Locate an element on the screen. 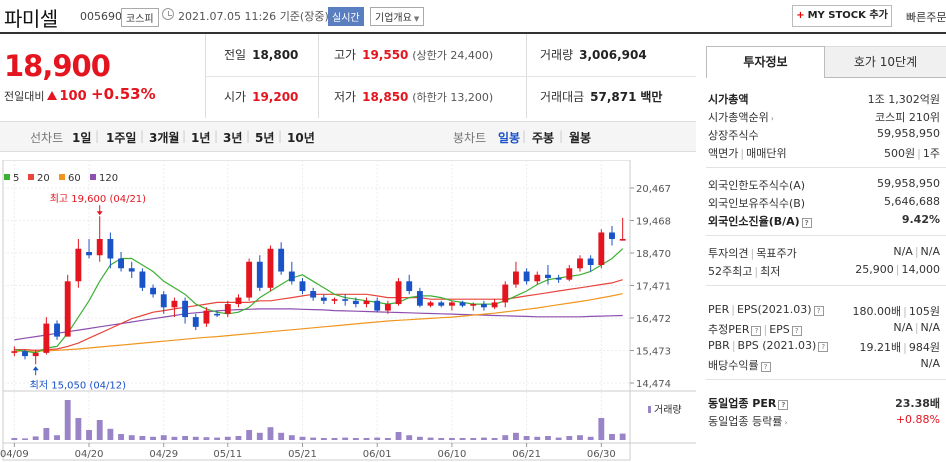  period-1y: 1년 is located at coordinates (201, 138).